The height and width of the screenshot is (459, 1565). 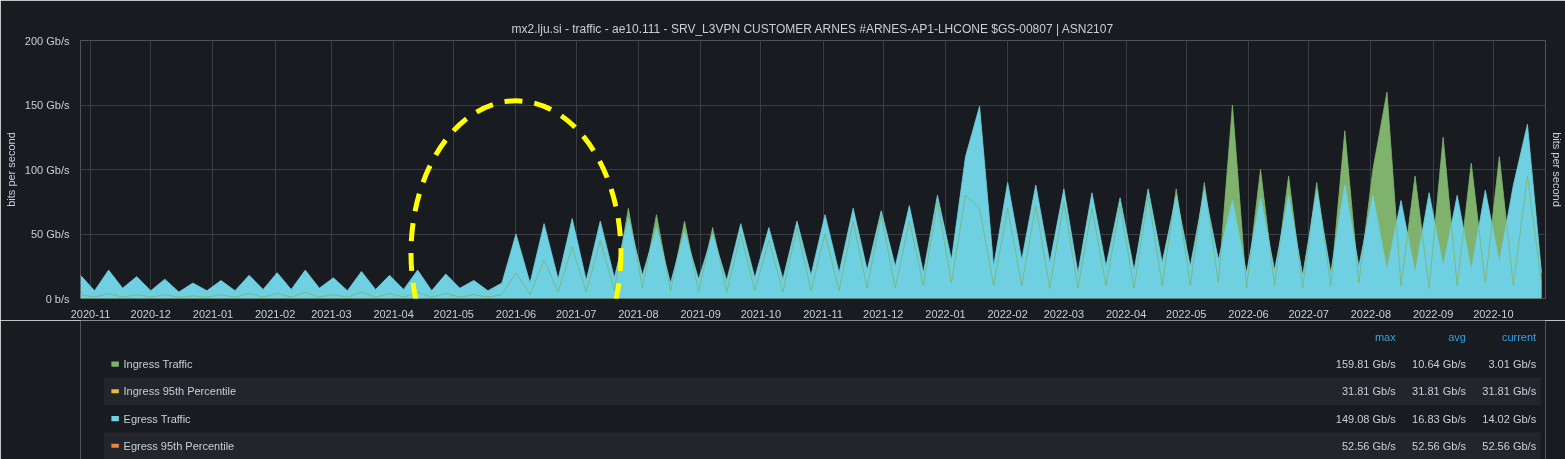 What do you see at coordinates (180, 391) in the screenshot?
I see `legend-label: Ingress 95th Percentile` at bounding box center [180, 391].